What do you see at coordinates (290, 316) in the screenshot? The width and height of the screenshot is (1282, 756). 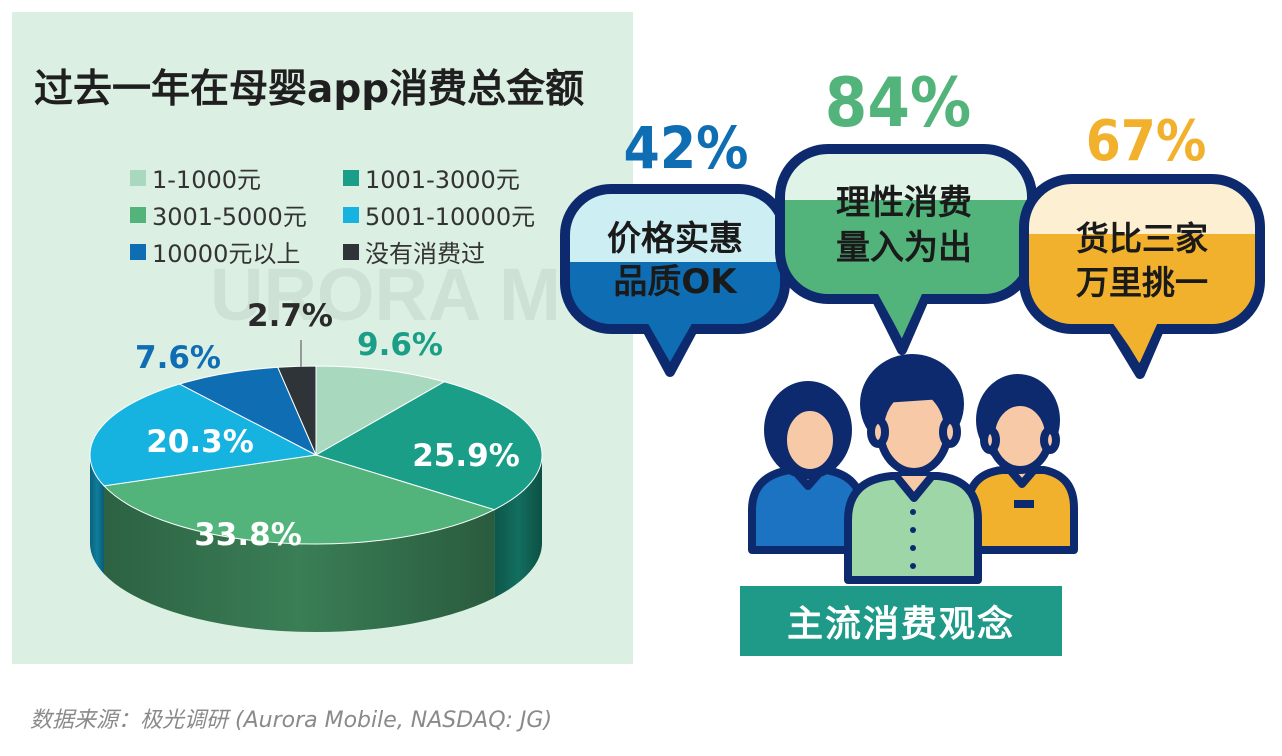 I see `pie-data-label-6: 2.7%` at bounding box center [290, 316].